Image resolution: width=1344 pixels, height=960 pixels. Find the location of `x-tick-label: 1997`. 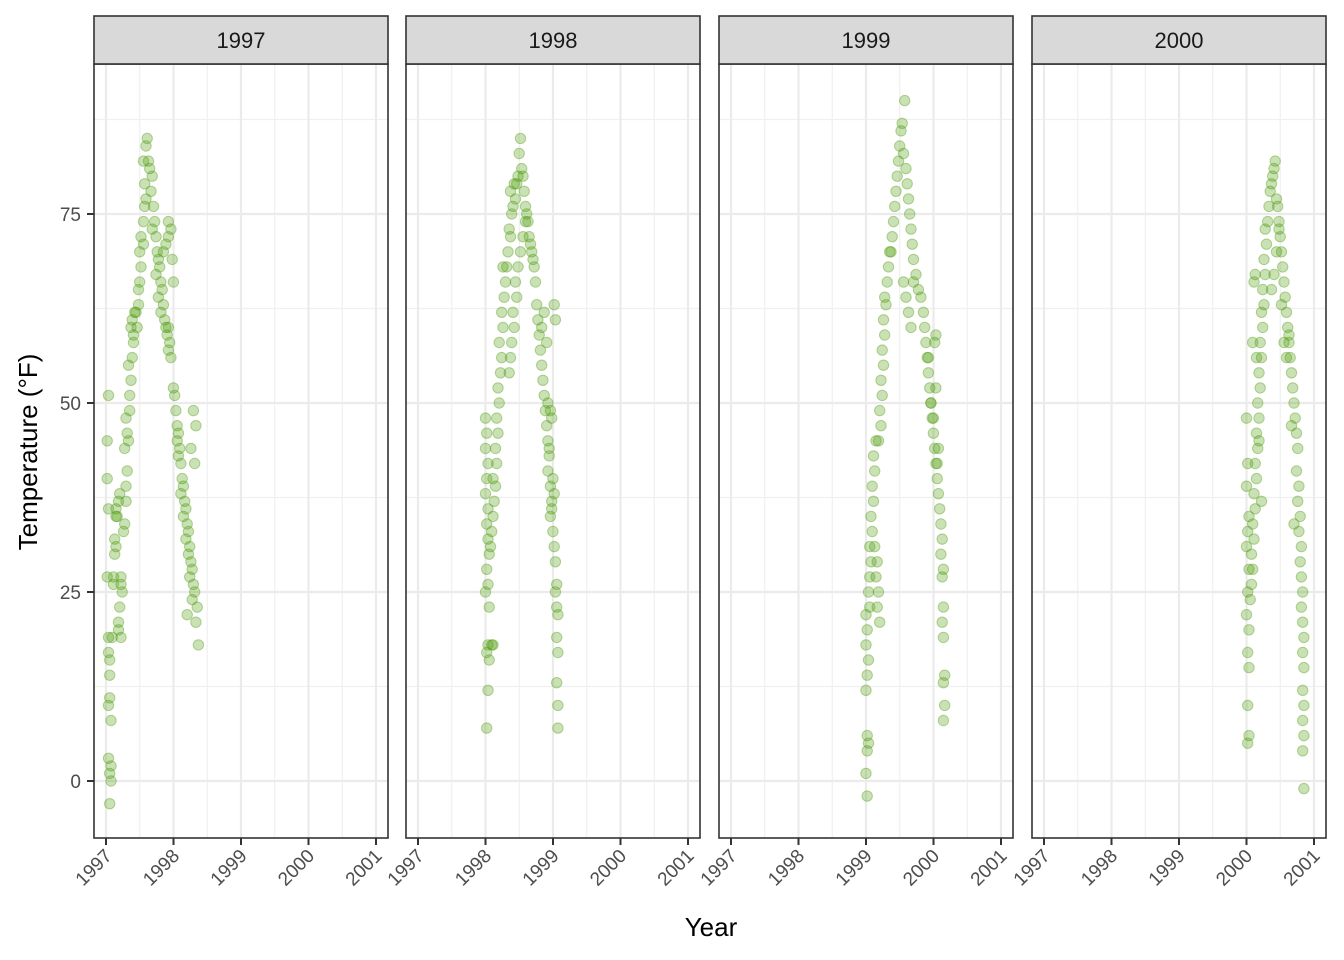

x-tick-label: 1997 is located at coordinates (406, 868).